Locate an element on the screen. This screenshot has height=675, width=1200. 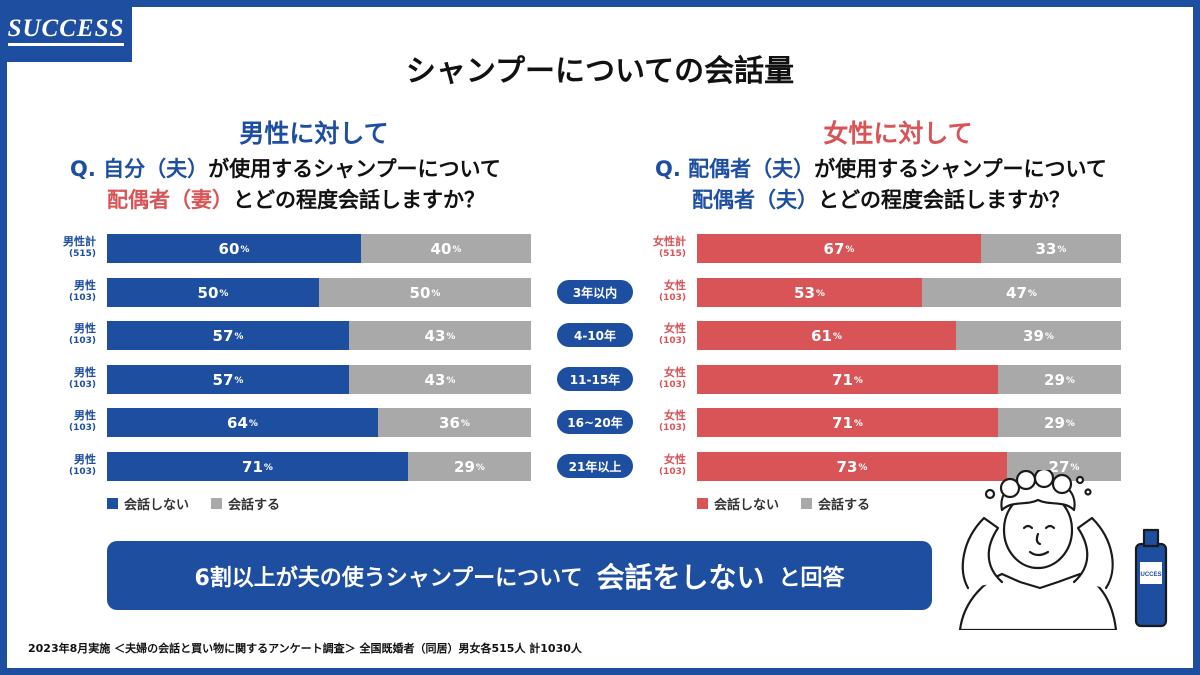
conclusion-banner: 6割以上が夫の使うシャンプーについて 会話をしない と回答 is located at coordinates (519, 575).